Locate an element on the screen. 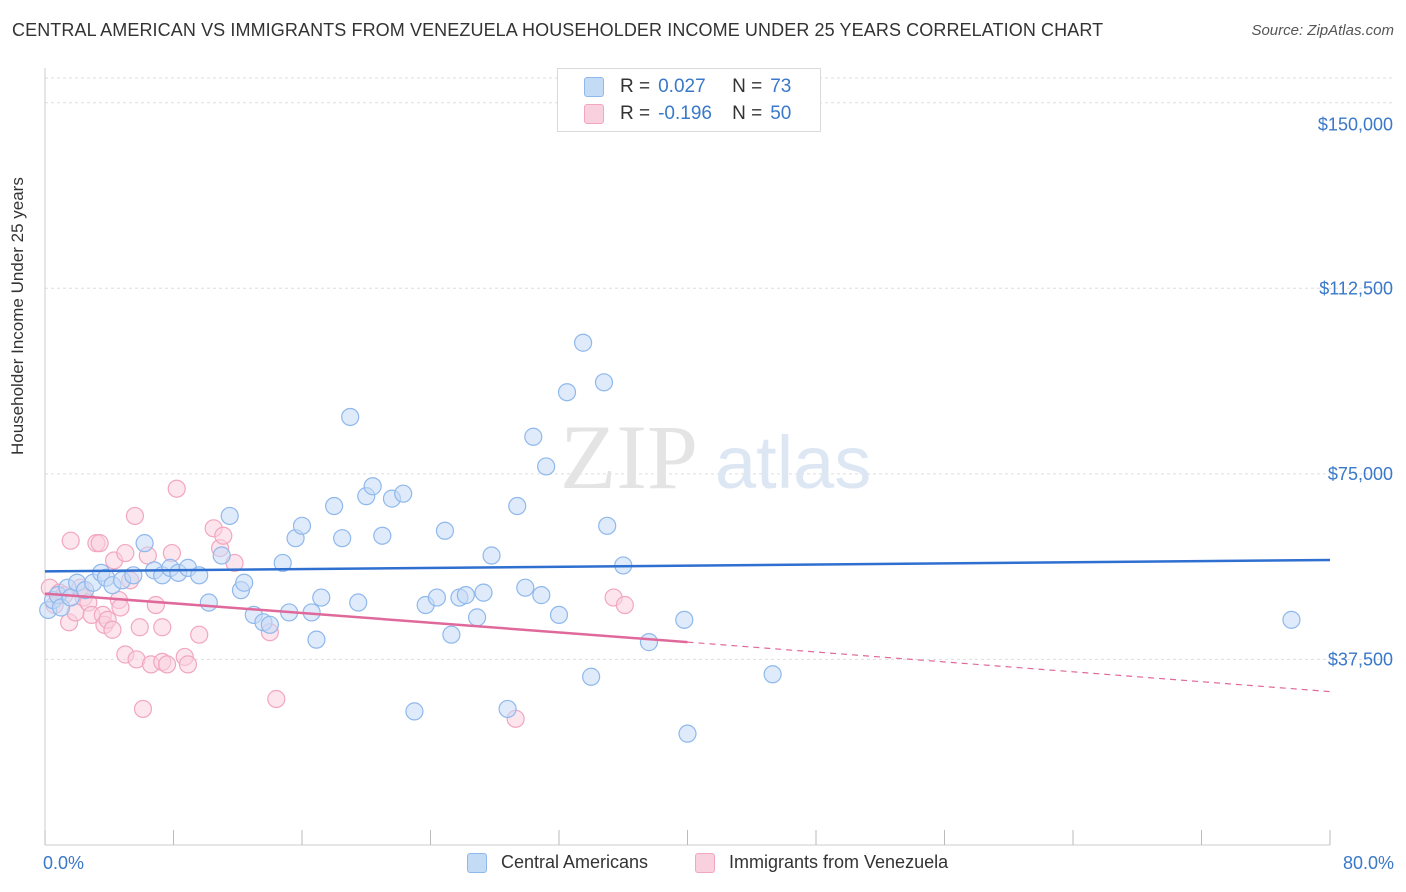 The height and width of the screenshot is (892, 1406). legend-row-central-americans: R = 0.027 N = 73 is located at coordinates (674, 87).